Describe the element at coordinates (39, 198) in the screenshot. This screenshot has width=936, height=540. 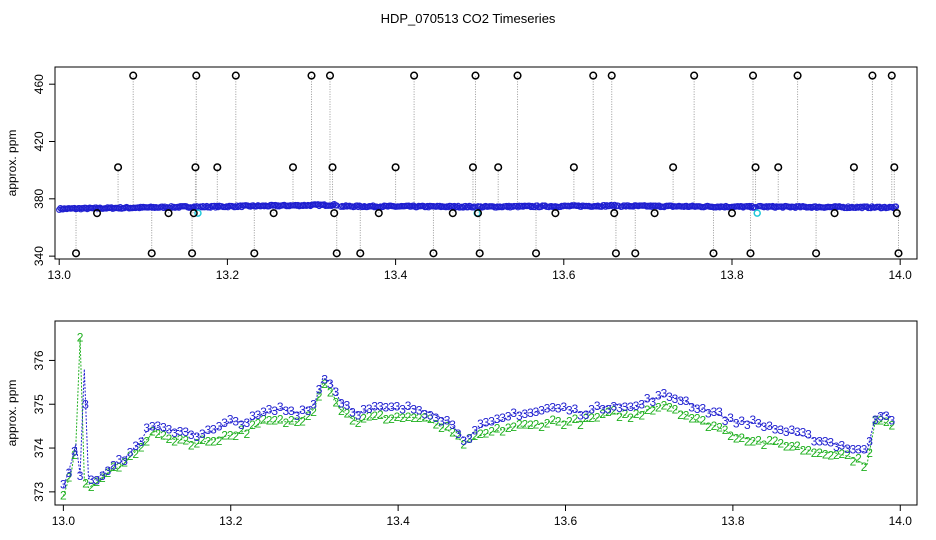
I see `y-tick-label: 380` at that location.